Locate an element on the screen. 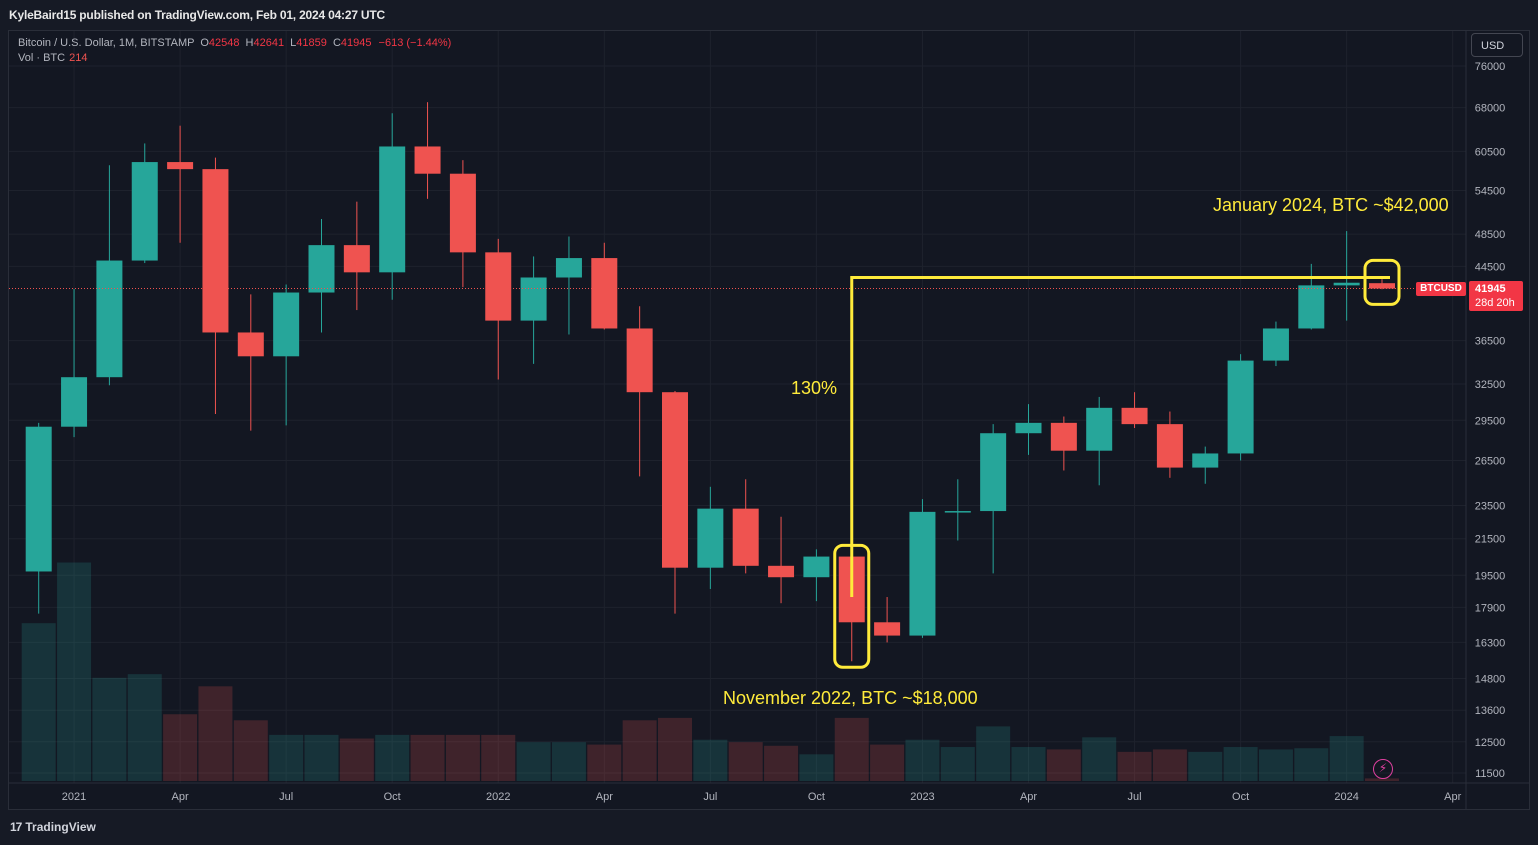 This screenshot has width=1538, height=845. x-tick-label: 2023 is located at coordinates (922, 797).